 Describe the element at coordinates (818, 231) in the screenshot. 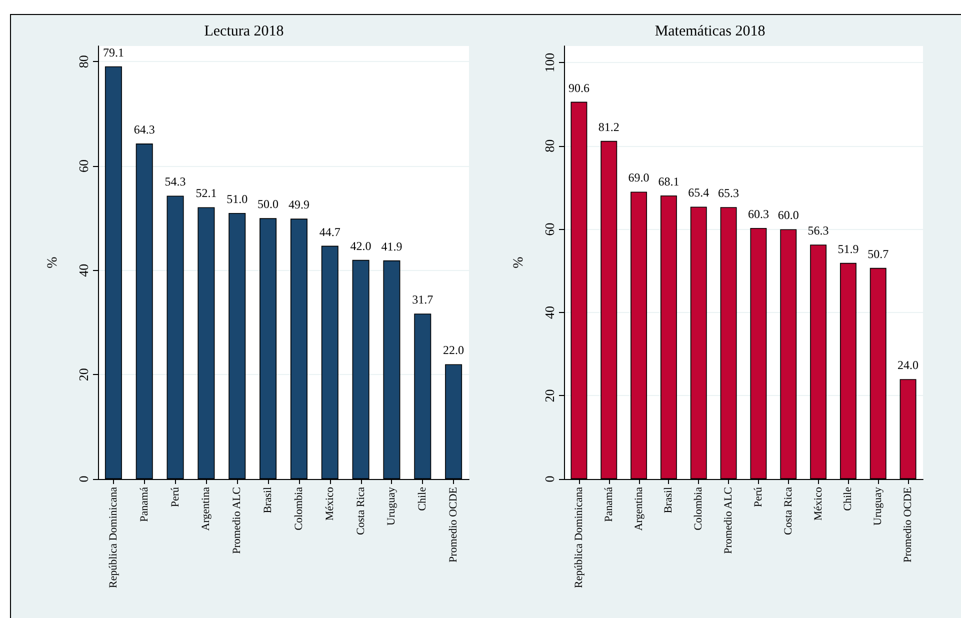

I see `data-label: 56.3` at that location.